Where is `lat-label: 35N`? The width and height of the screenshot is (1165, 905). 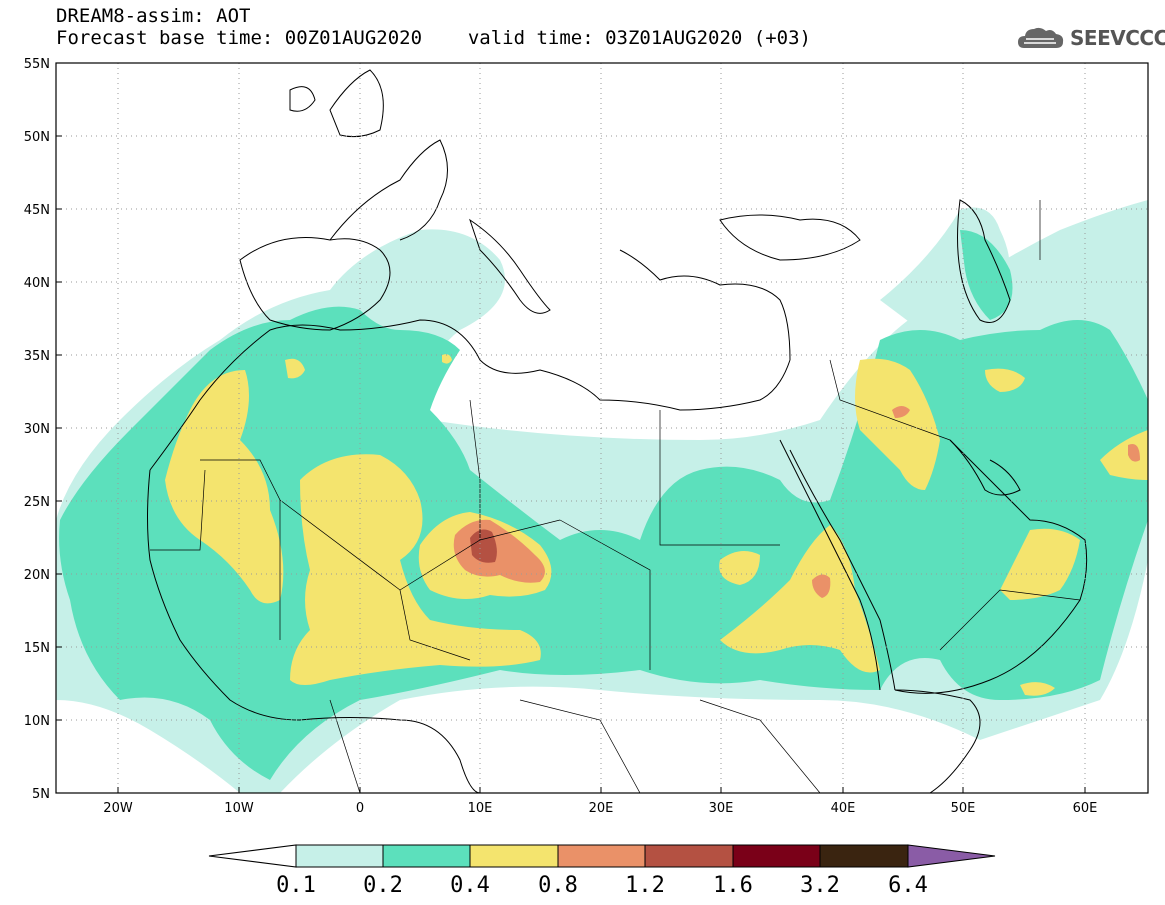
lat-label: 35N is located at coordinates (37, 356).